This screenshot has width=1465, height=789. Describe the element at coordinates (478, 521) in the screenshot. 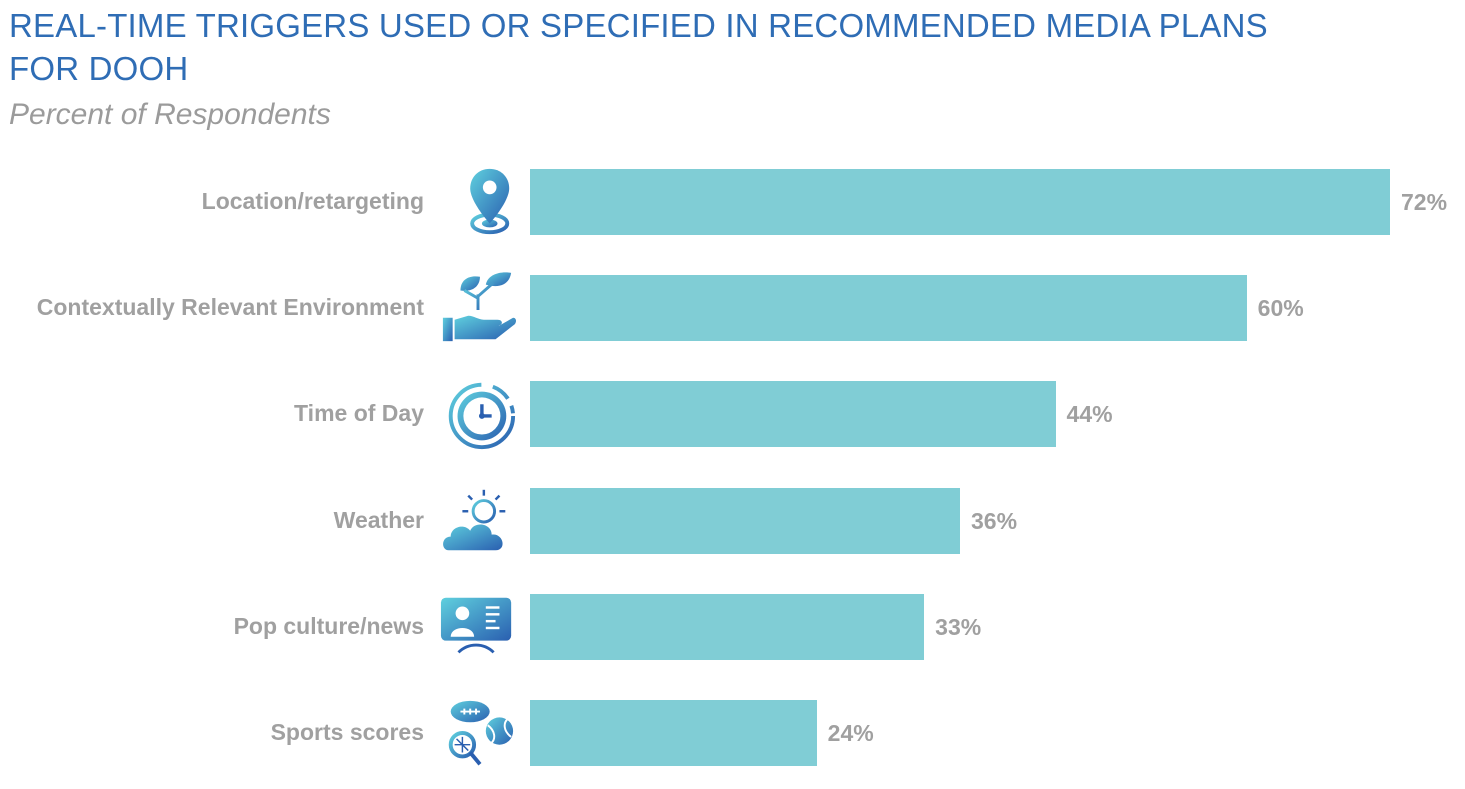

I see `weather-icon` at that location.